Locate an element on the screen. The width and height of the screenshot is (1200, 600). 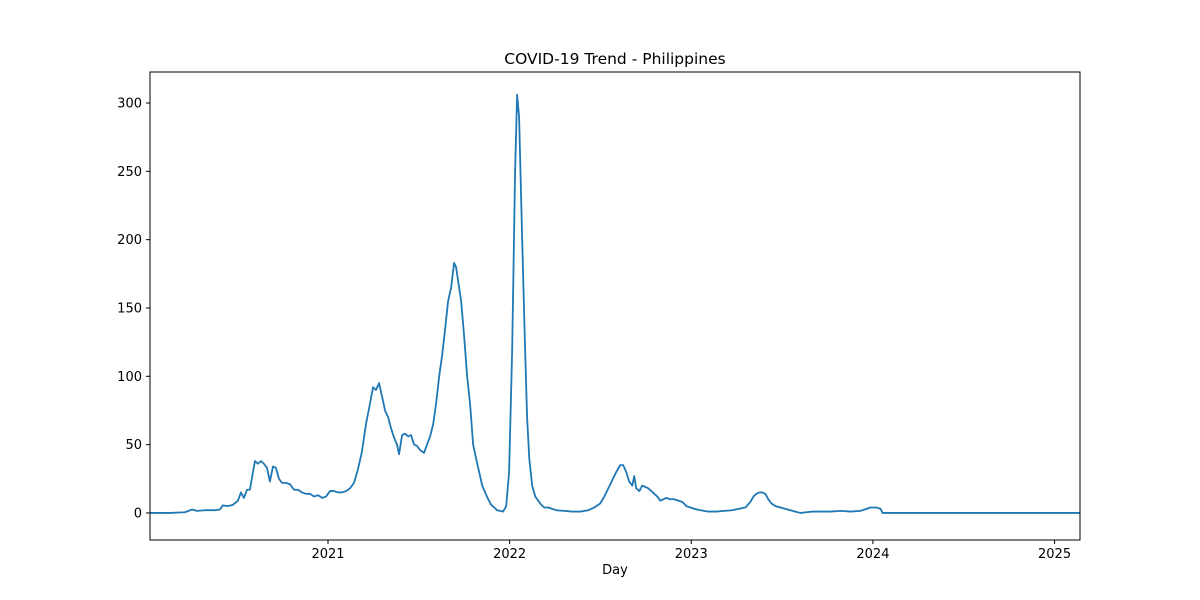
x-tick-label: 2023 is located at coordinates (691, 554).